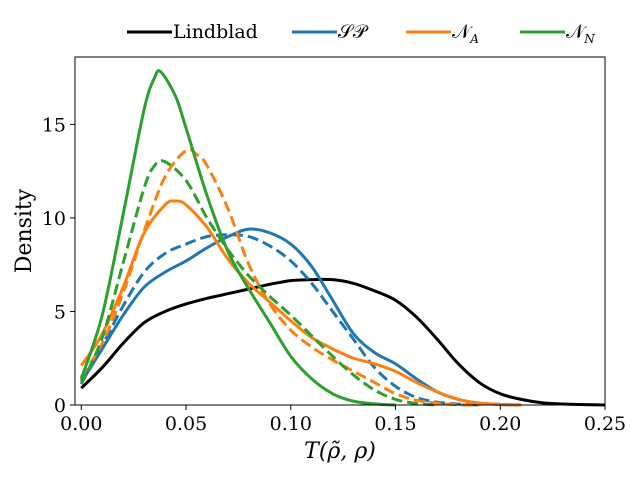 The height and width of the screenshot is (480, 640). I want to click on x-tick-label: 0.10, so click(291, 424).